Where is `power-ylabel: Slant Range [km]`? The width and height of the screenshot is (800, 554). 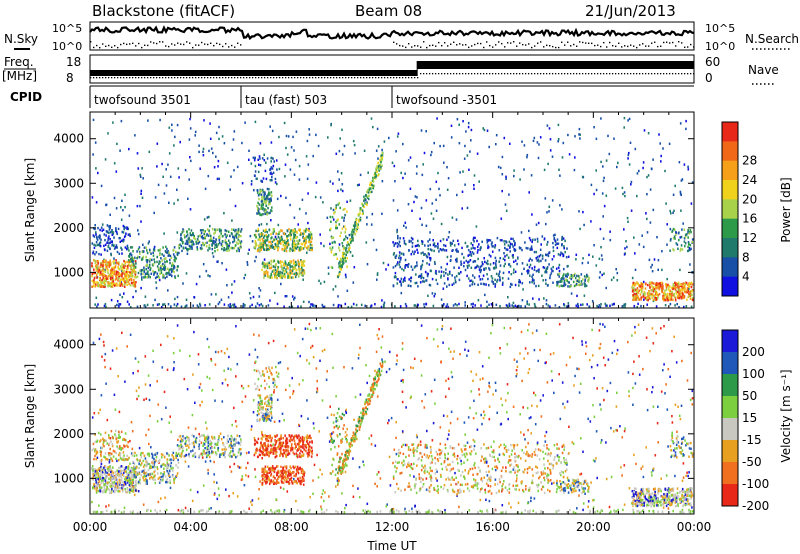
power-ylabel: Slant Range [km] is located at coordinates (30, 210).